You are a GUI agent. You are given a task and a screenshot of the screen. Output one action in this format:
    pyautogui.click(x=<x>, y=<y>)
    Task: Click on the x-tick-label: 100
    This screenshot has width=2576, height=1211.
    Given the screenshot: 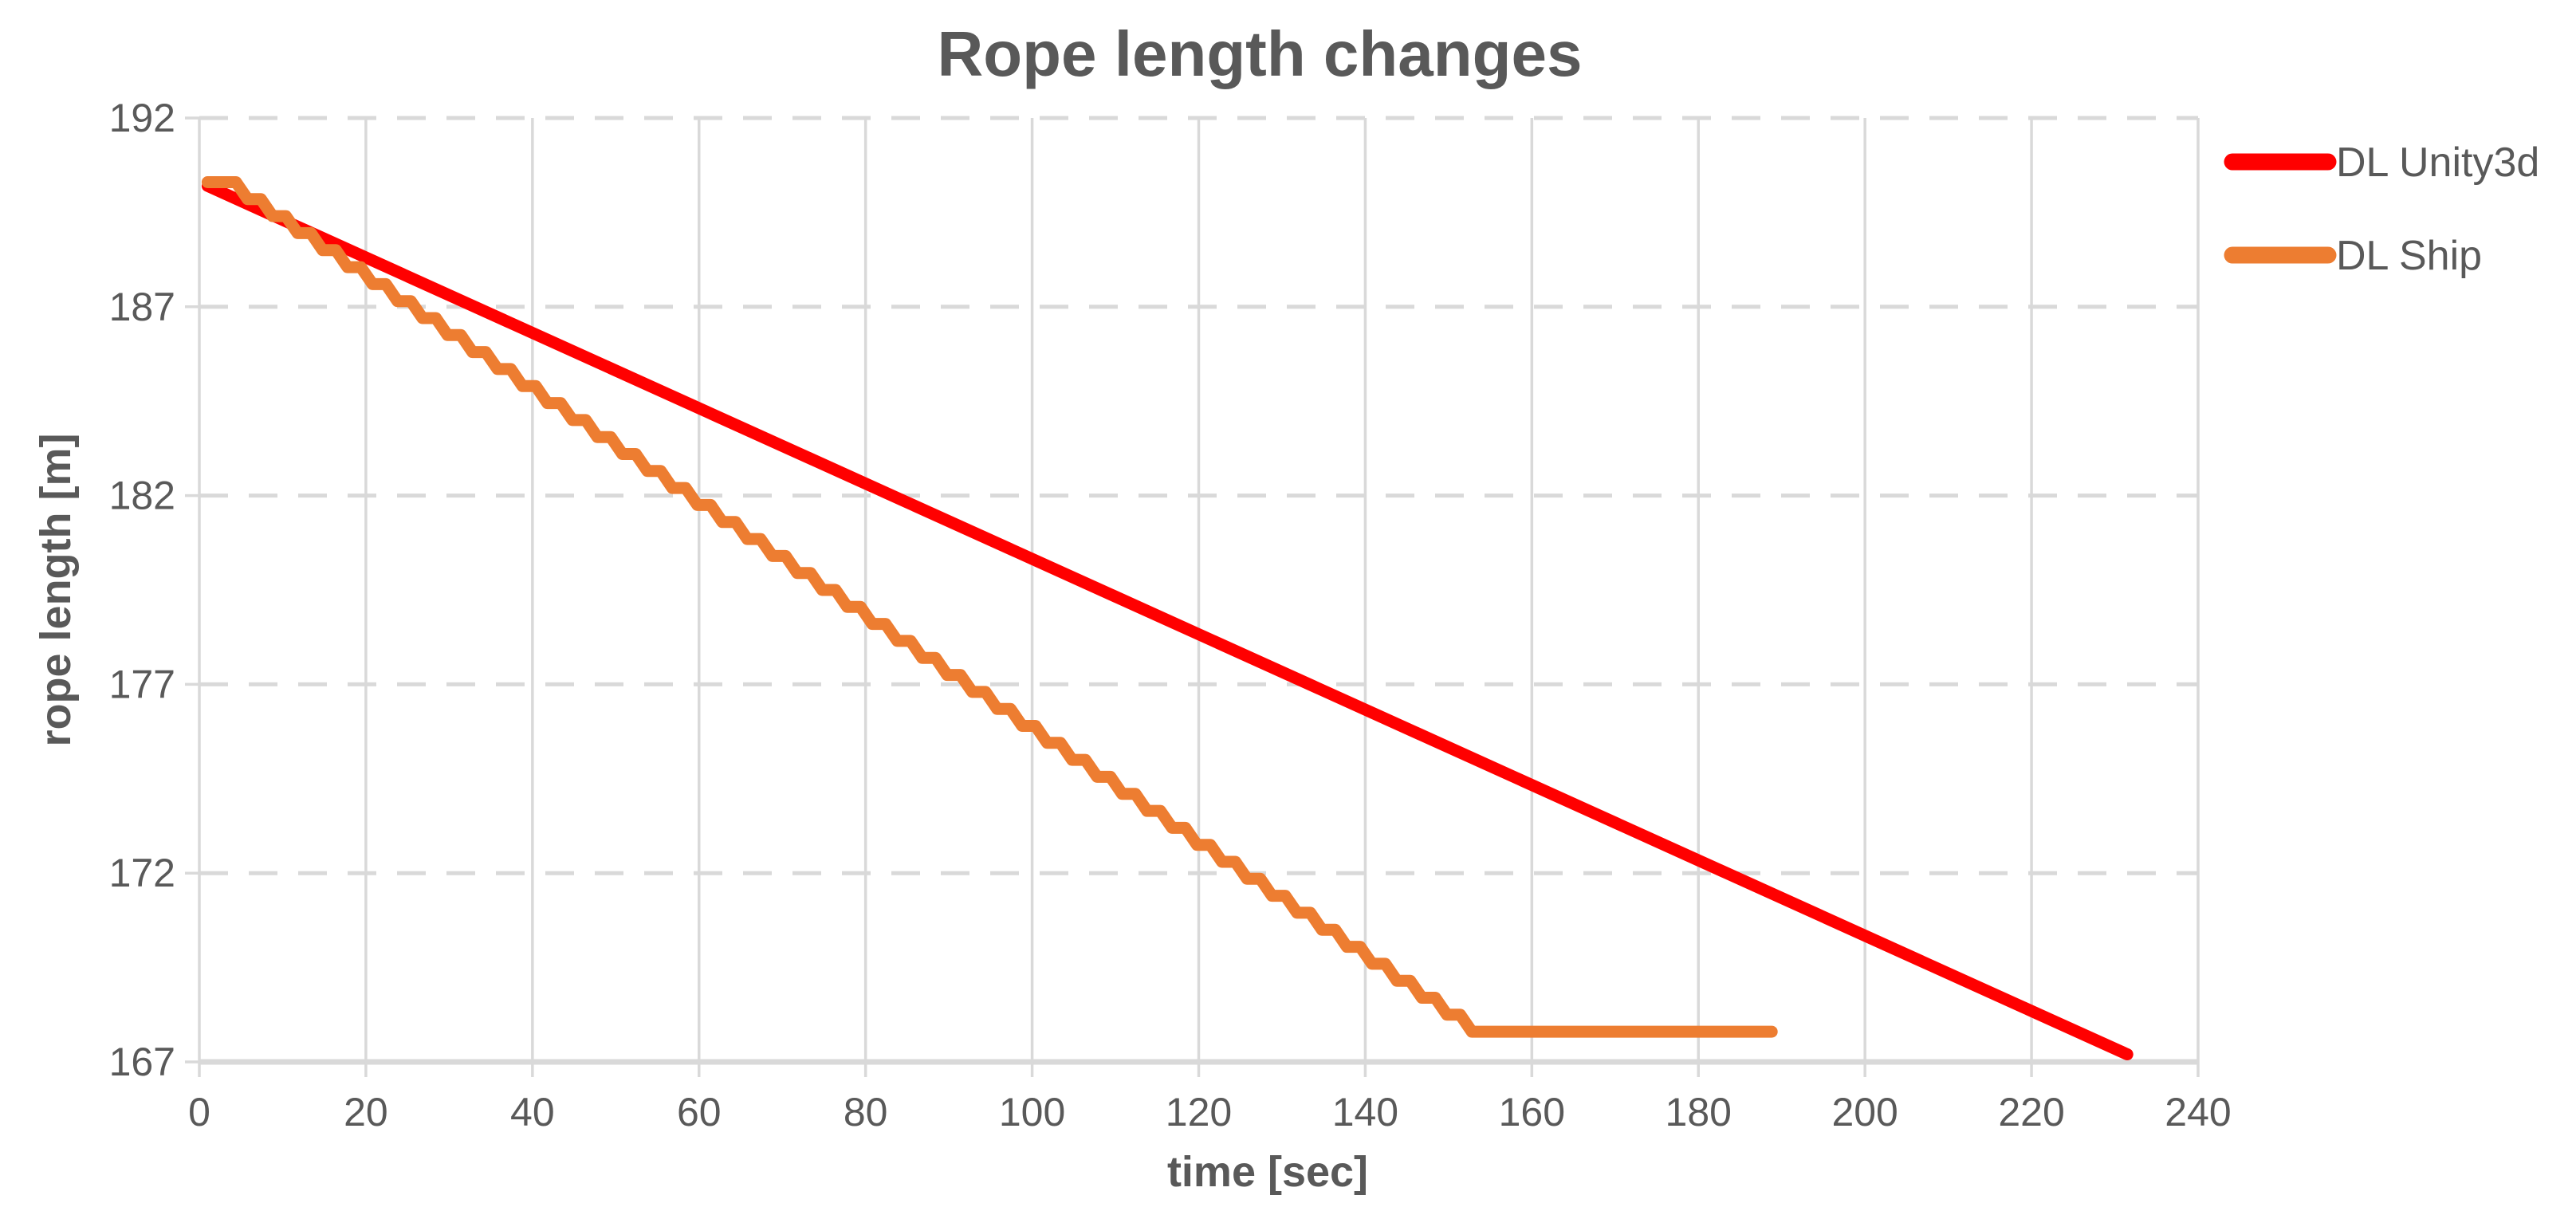 What is the action you would take?
    pyautogui.click(x=1032, y=1112)
    